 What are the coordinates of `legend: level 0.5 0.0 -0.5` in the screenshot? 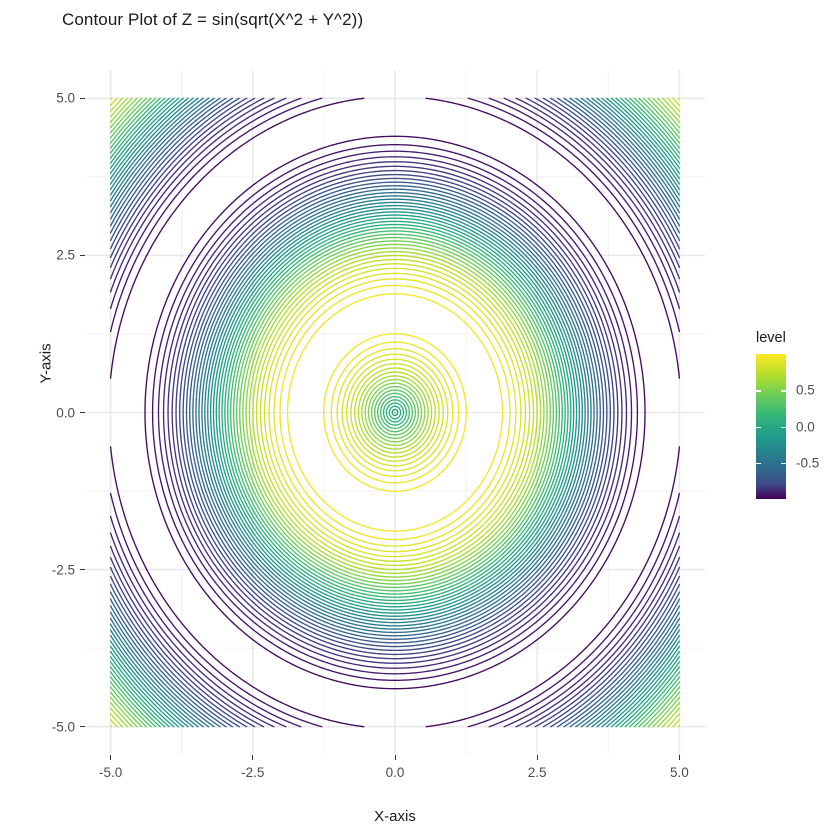 It's located at (787, 414).